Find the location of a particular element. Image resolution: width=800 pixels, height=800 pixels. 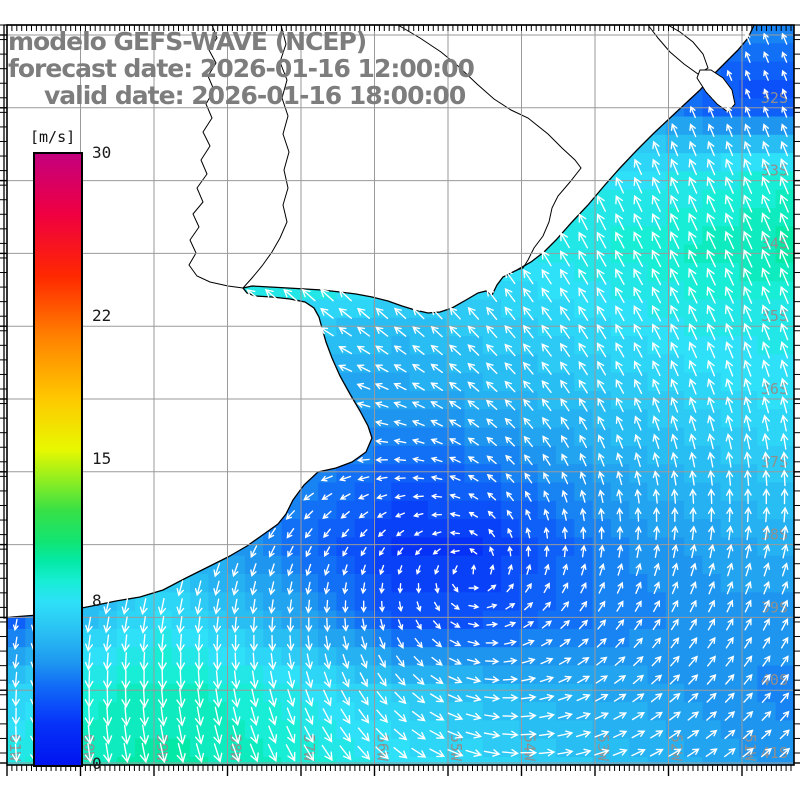

colorbar-tick-0: 0 is located at coordinates (97, 763).